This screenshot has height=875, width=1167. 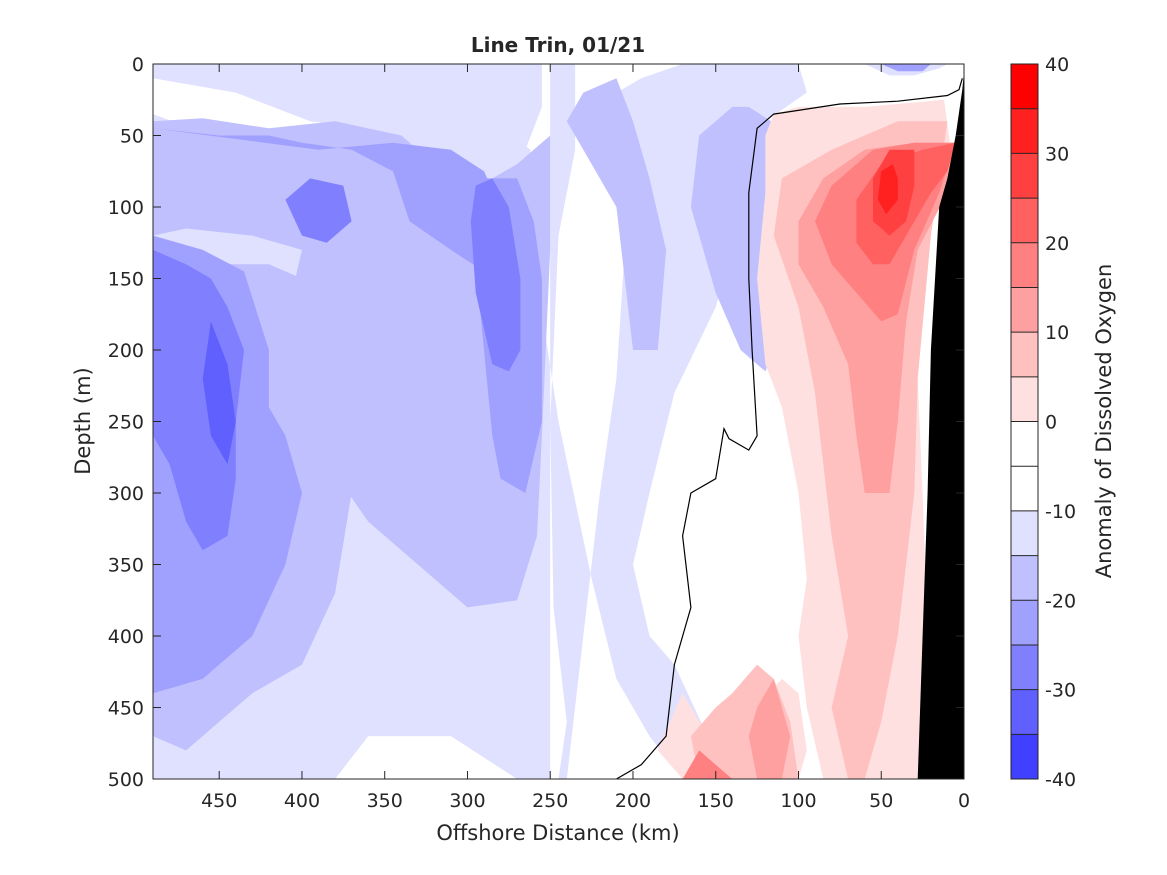 I want to click on y-tick-label: 0, so click(x=138, y=65).